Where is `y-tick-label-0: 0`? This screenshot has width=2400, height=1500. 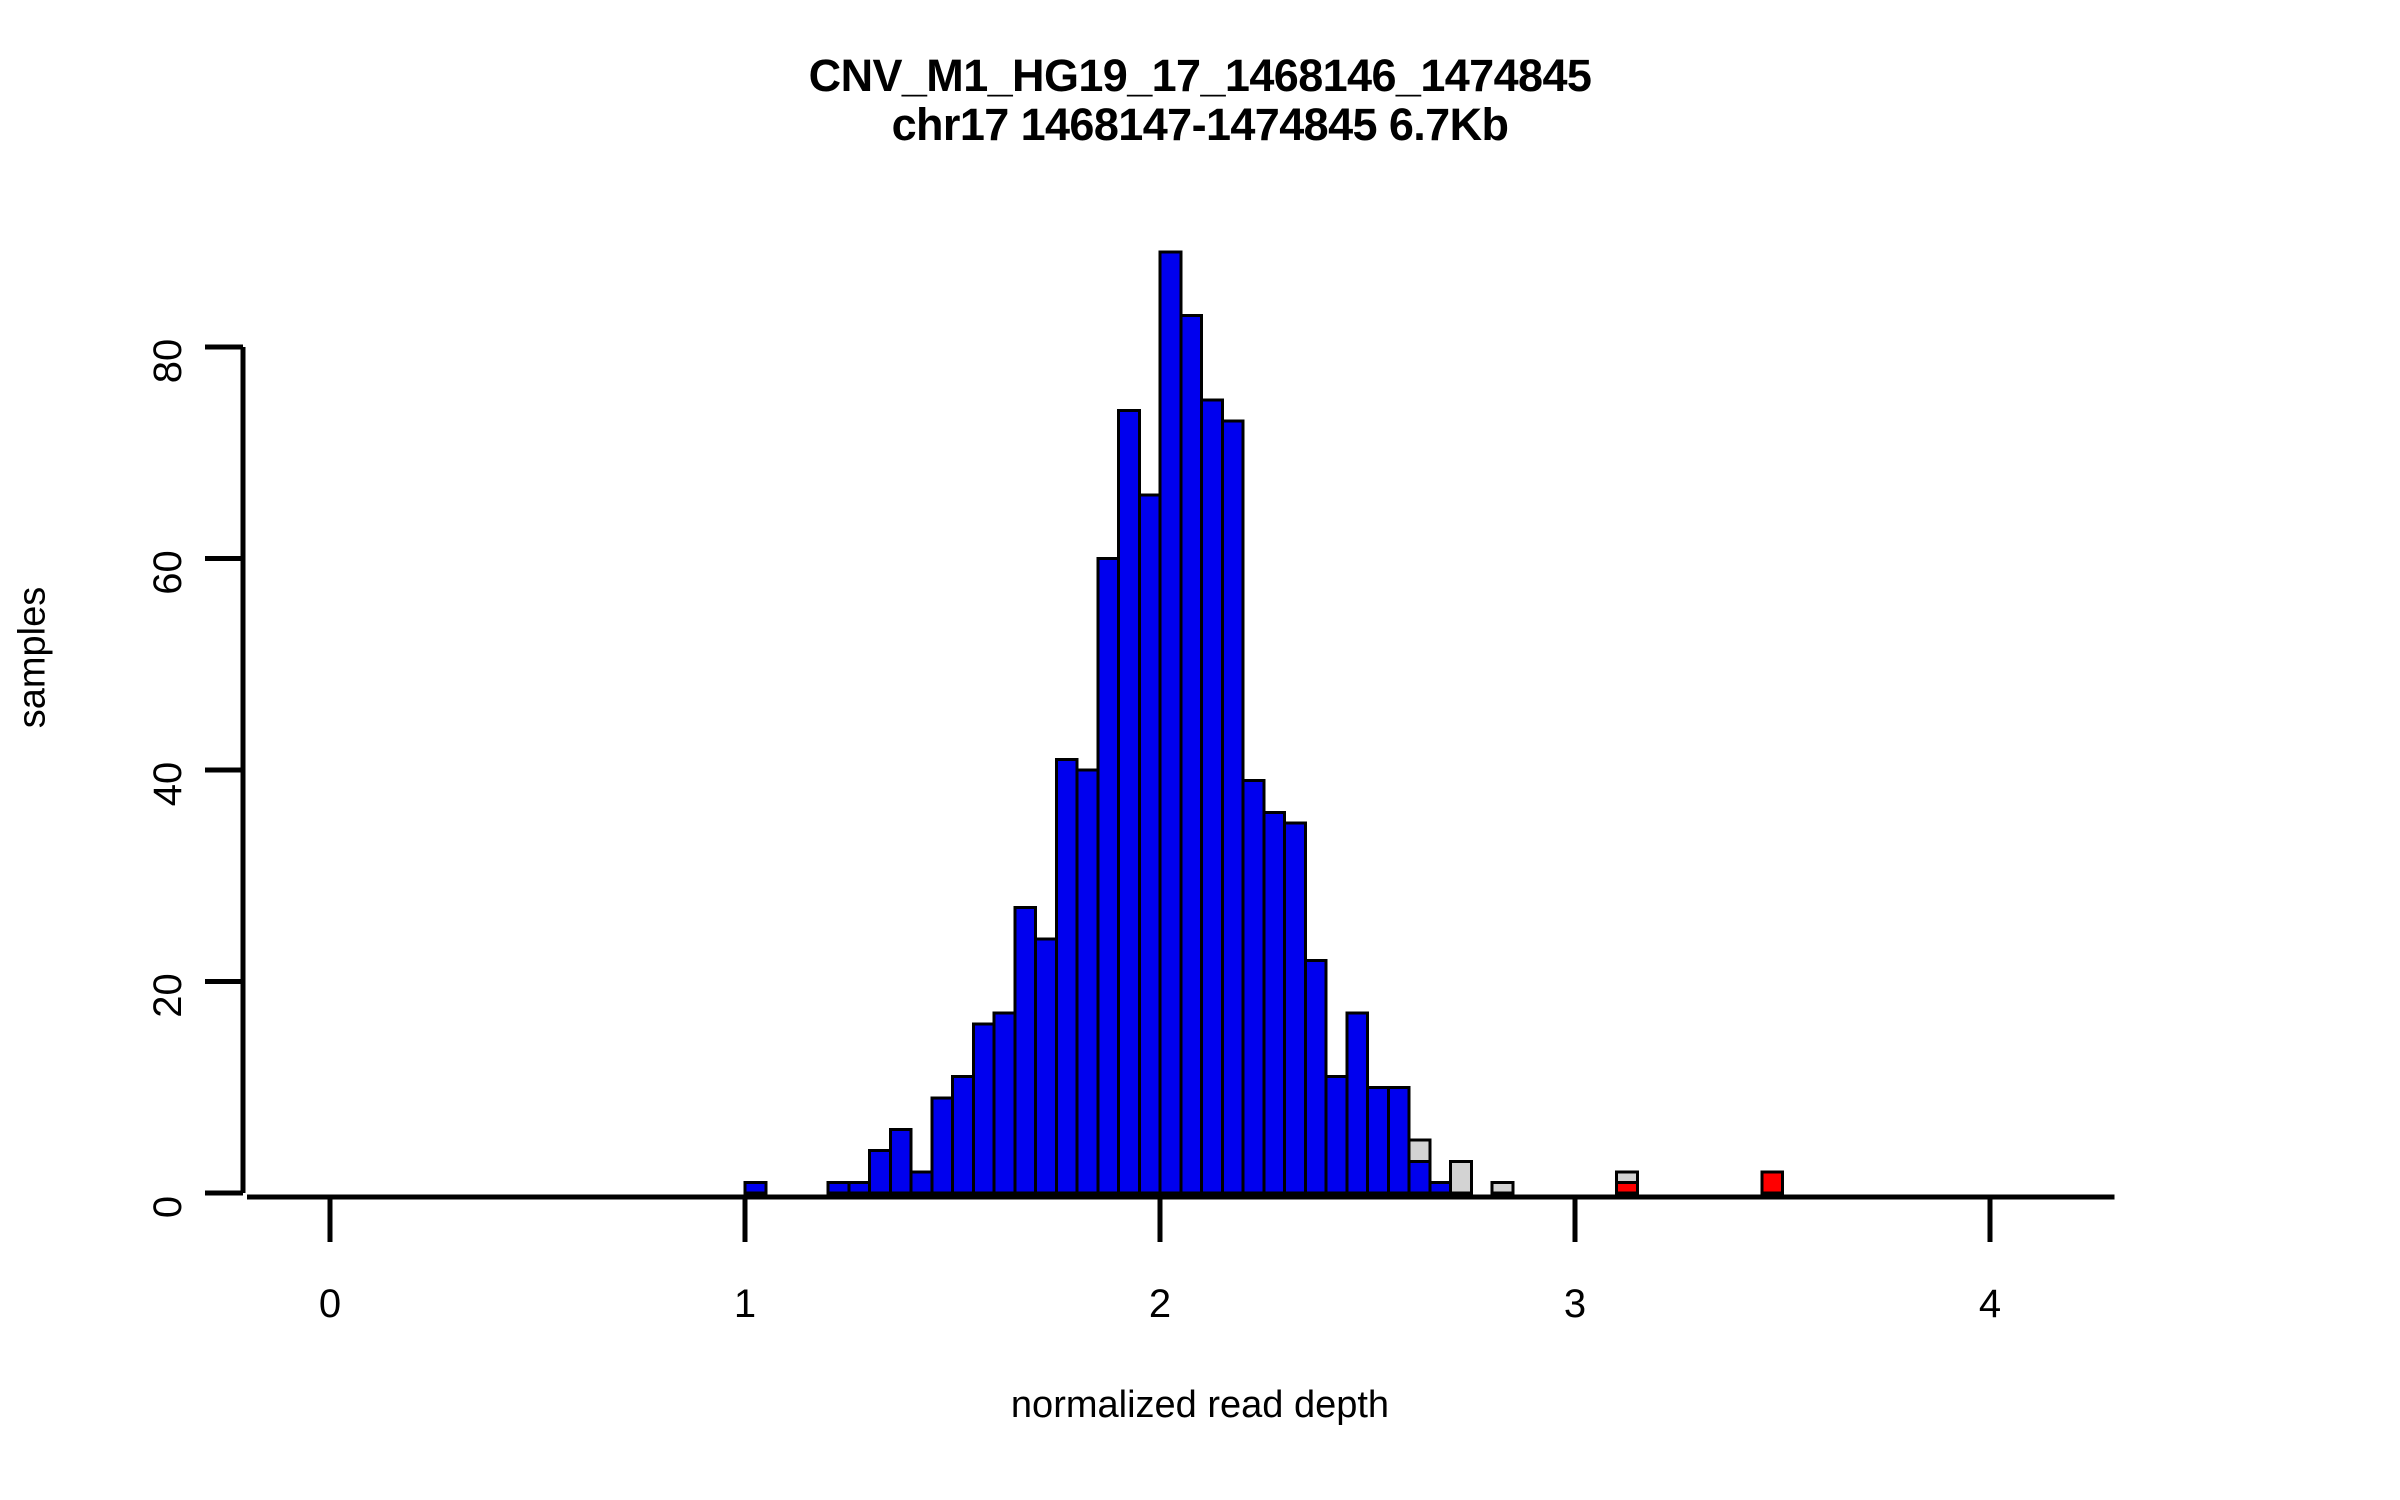
y-tick-label-0: 0 is located at coordinates (168, 1207).